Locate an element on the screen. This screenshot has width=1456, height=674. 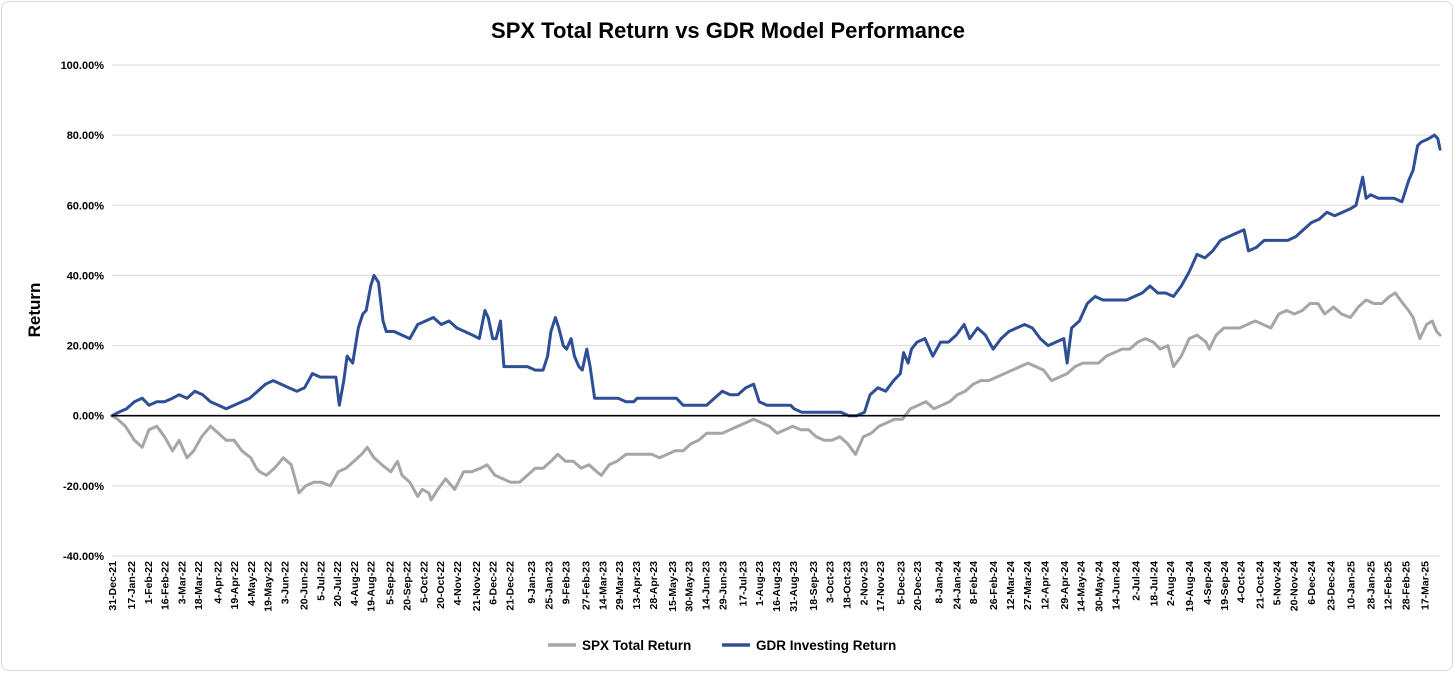
x-tick-label: 29-Jun-23 is located at coordinates (723, 585).